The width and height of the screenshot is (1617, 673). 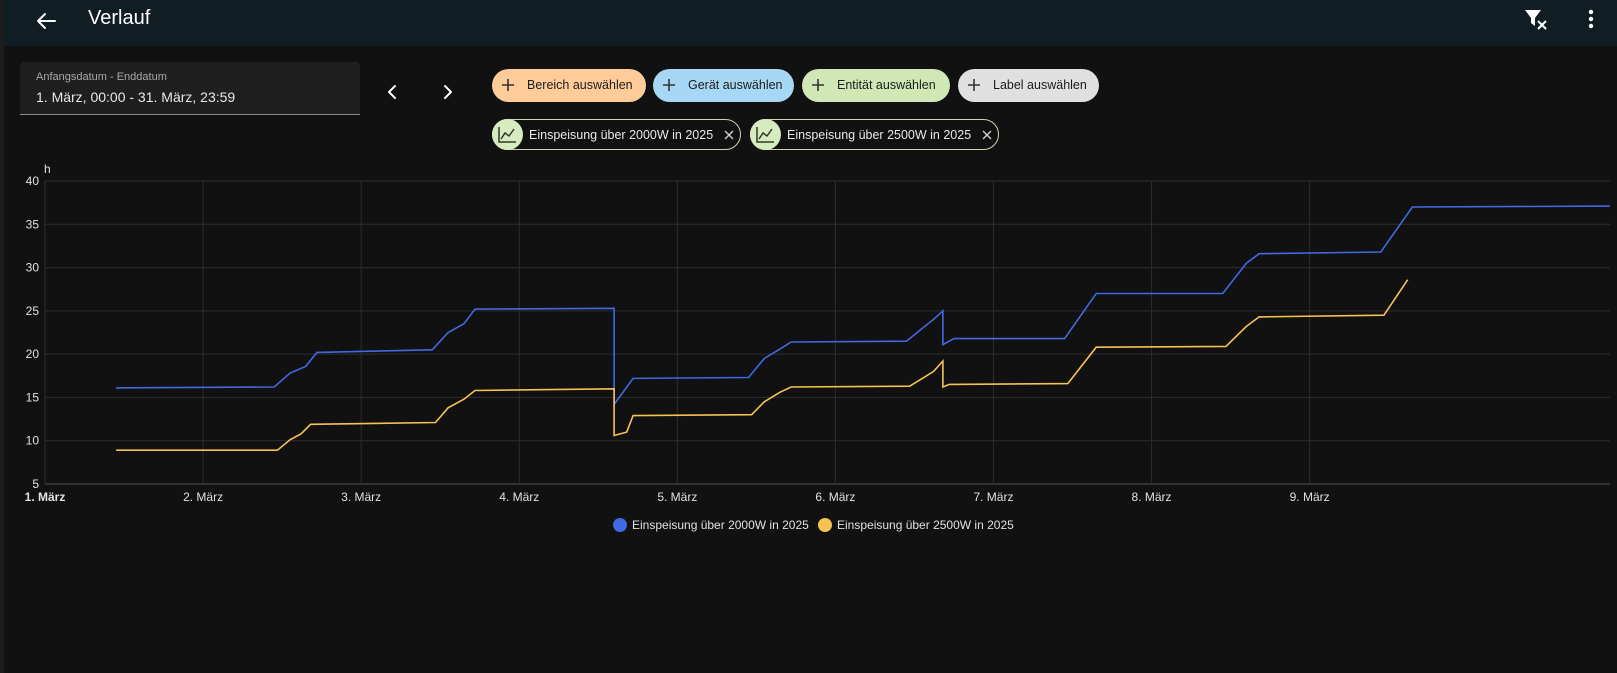 What do you see at coordinates (136, 97) in the screenshot?
I see `date-range-value: 1. März, 00:00 - 31. März, 23:59` at bounding box center [136, 97].